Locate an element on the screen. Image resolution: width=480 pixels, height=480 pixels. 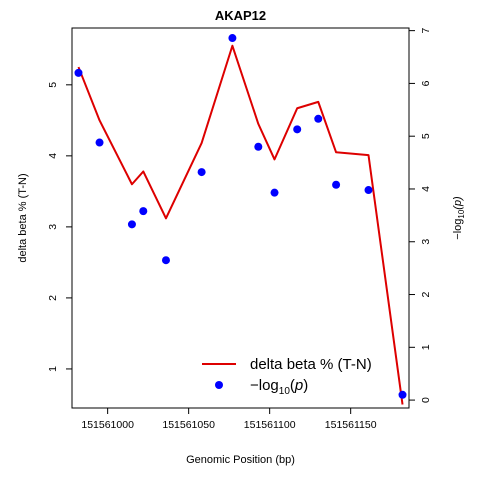
y-tick-label: 4 is located at coordinates (53, 156).